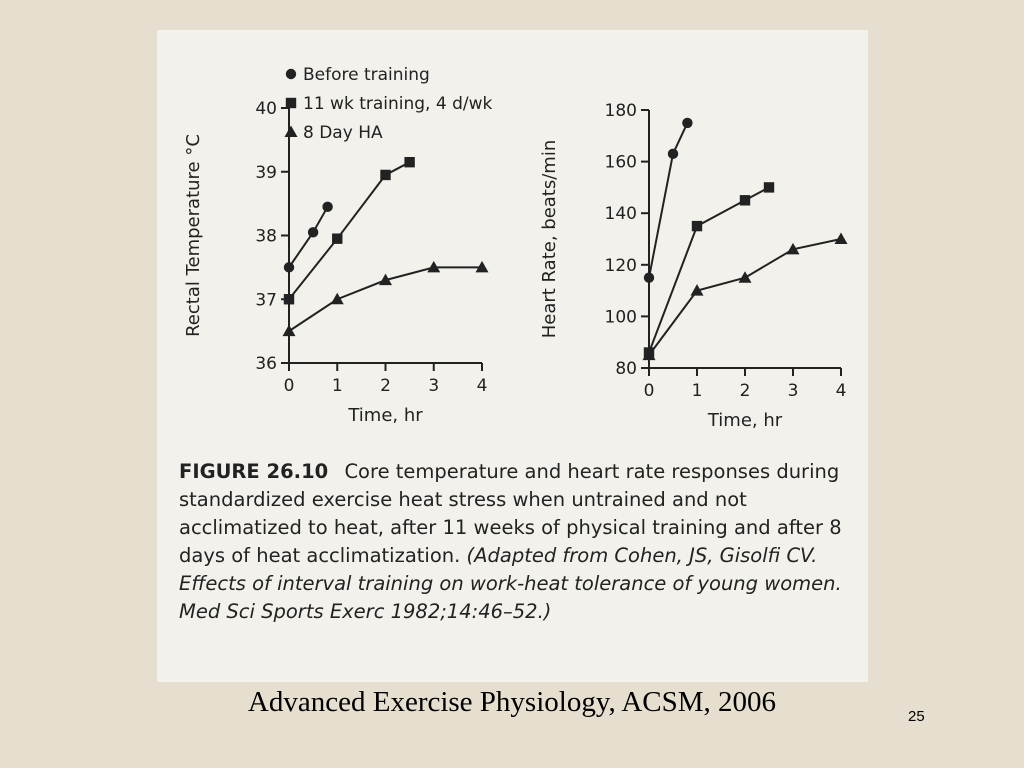 The image size is (1024, 768). What do you see at coordinates (397, 104) in the screenshot?
I see `legend-label: 11 wk training, 4 d/wk` at bounding box center [397, 104].